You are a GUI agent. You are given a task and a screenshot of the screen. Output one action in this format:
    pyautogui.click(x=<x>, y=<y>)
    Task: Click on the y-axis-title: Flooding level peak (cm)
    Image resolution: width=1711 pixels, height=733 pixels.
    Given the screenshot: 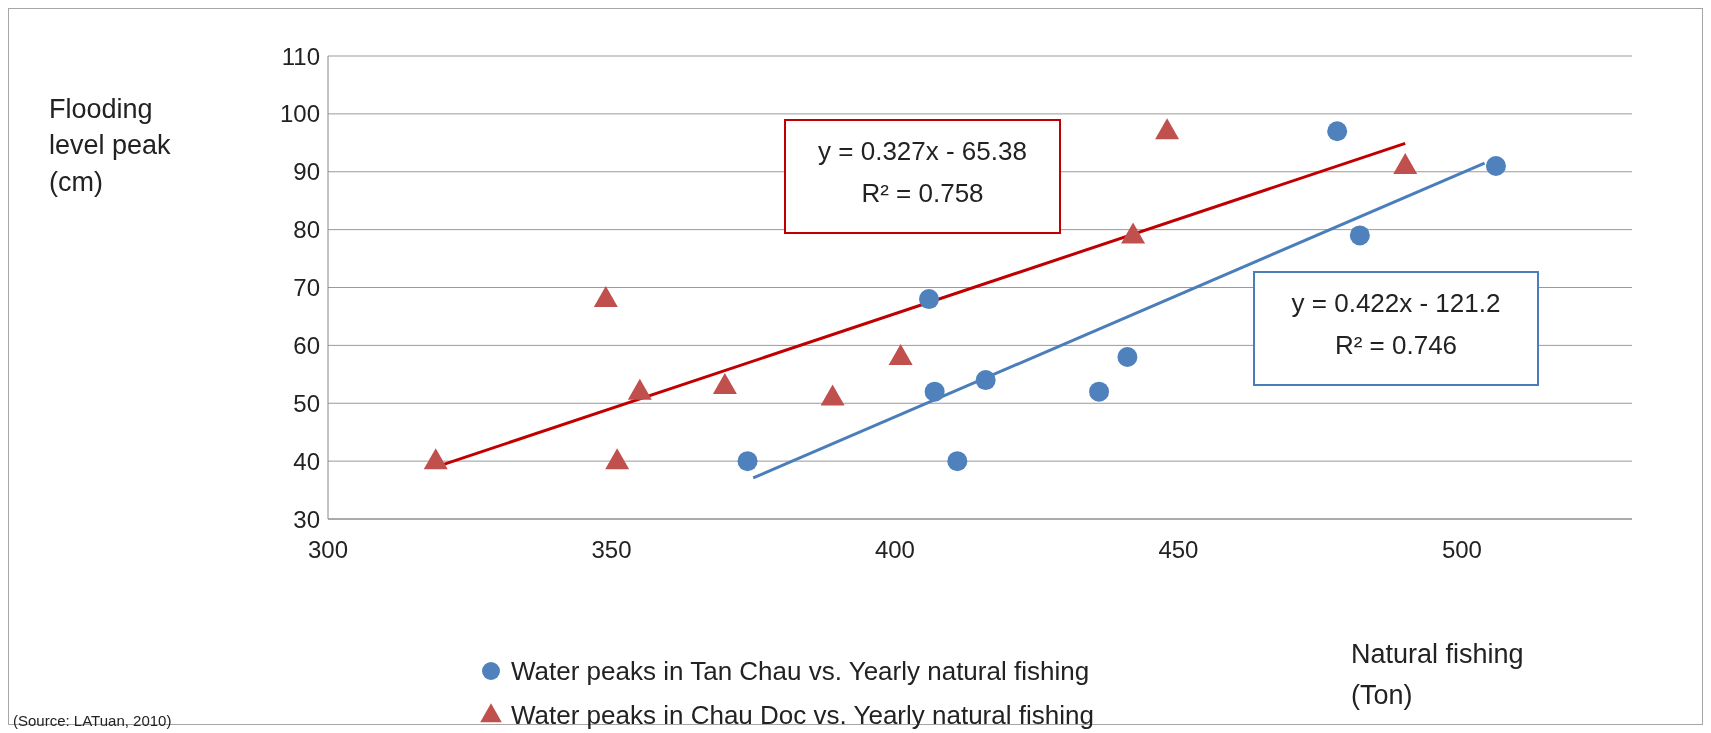 What is the action you would take?
    pyautogui.click(x=110, y=146)
    